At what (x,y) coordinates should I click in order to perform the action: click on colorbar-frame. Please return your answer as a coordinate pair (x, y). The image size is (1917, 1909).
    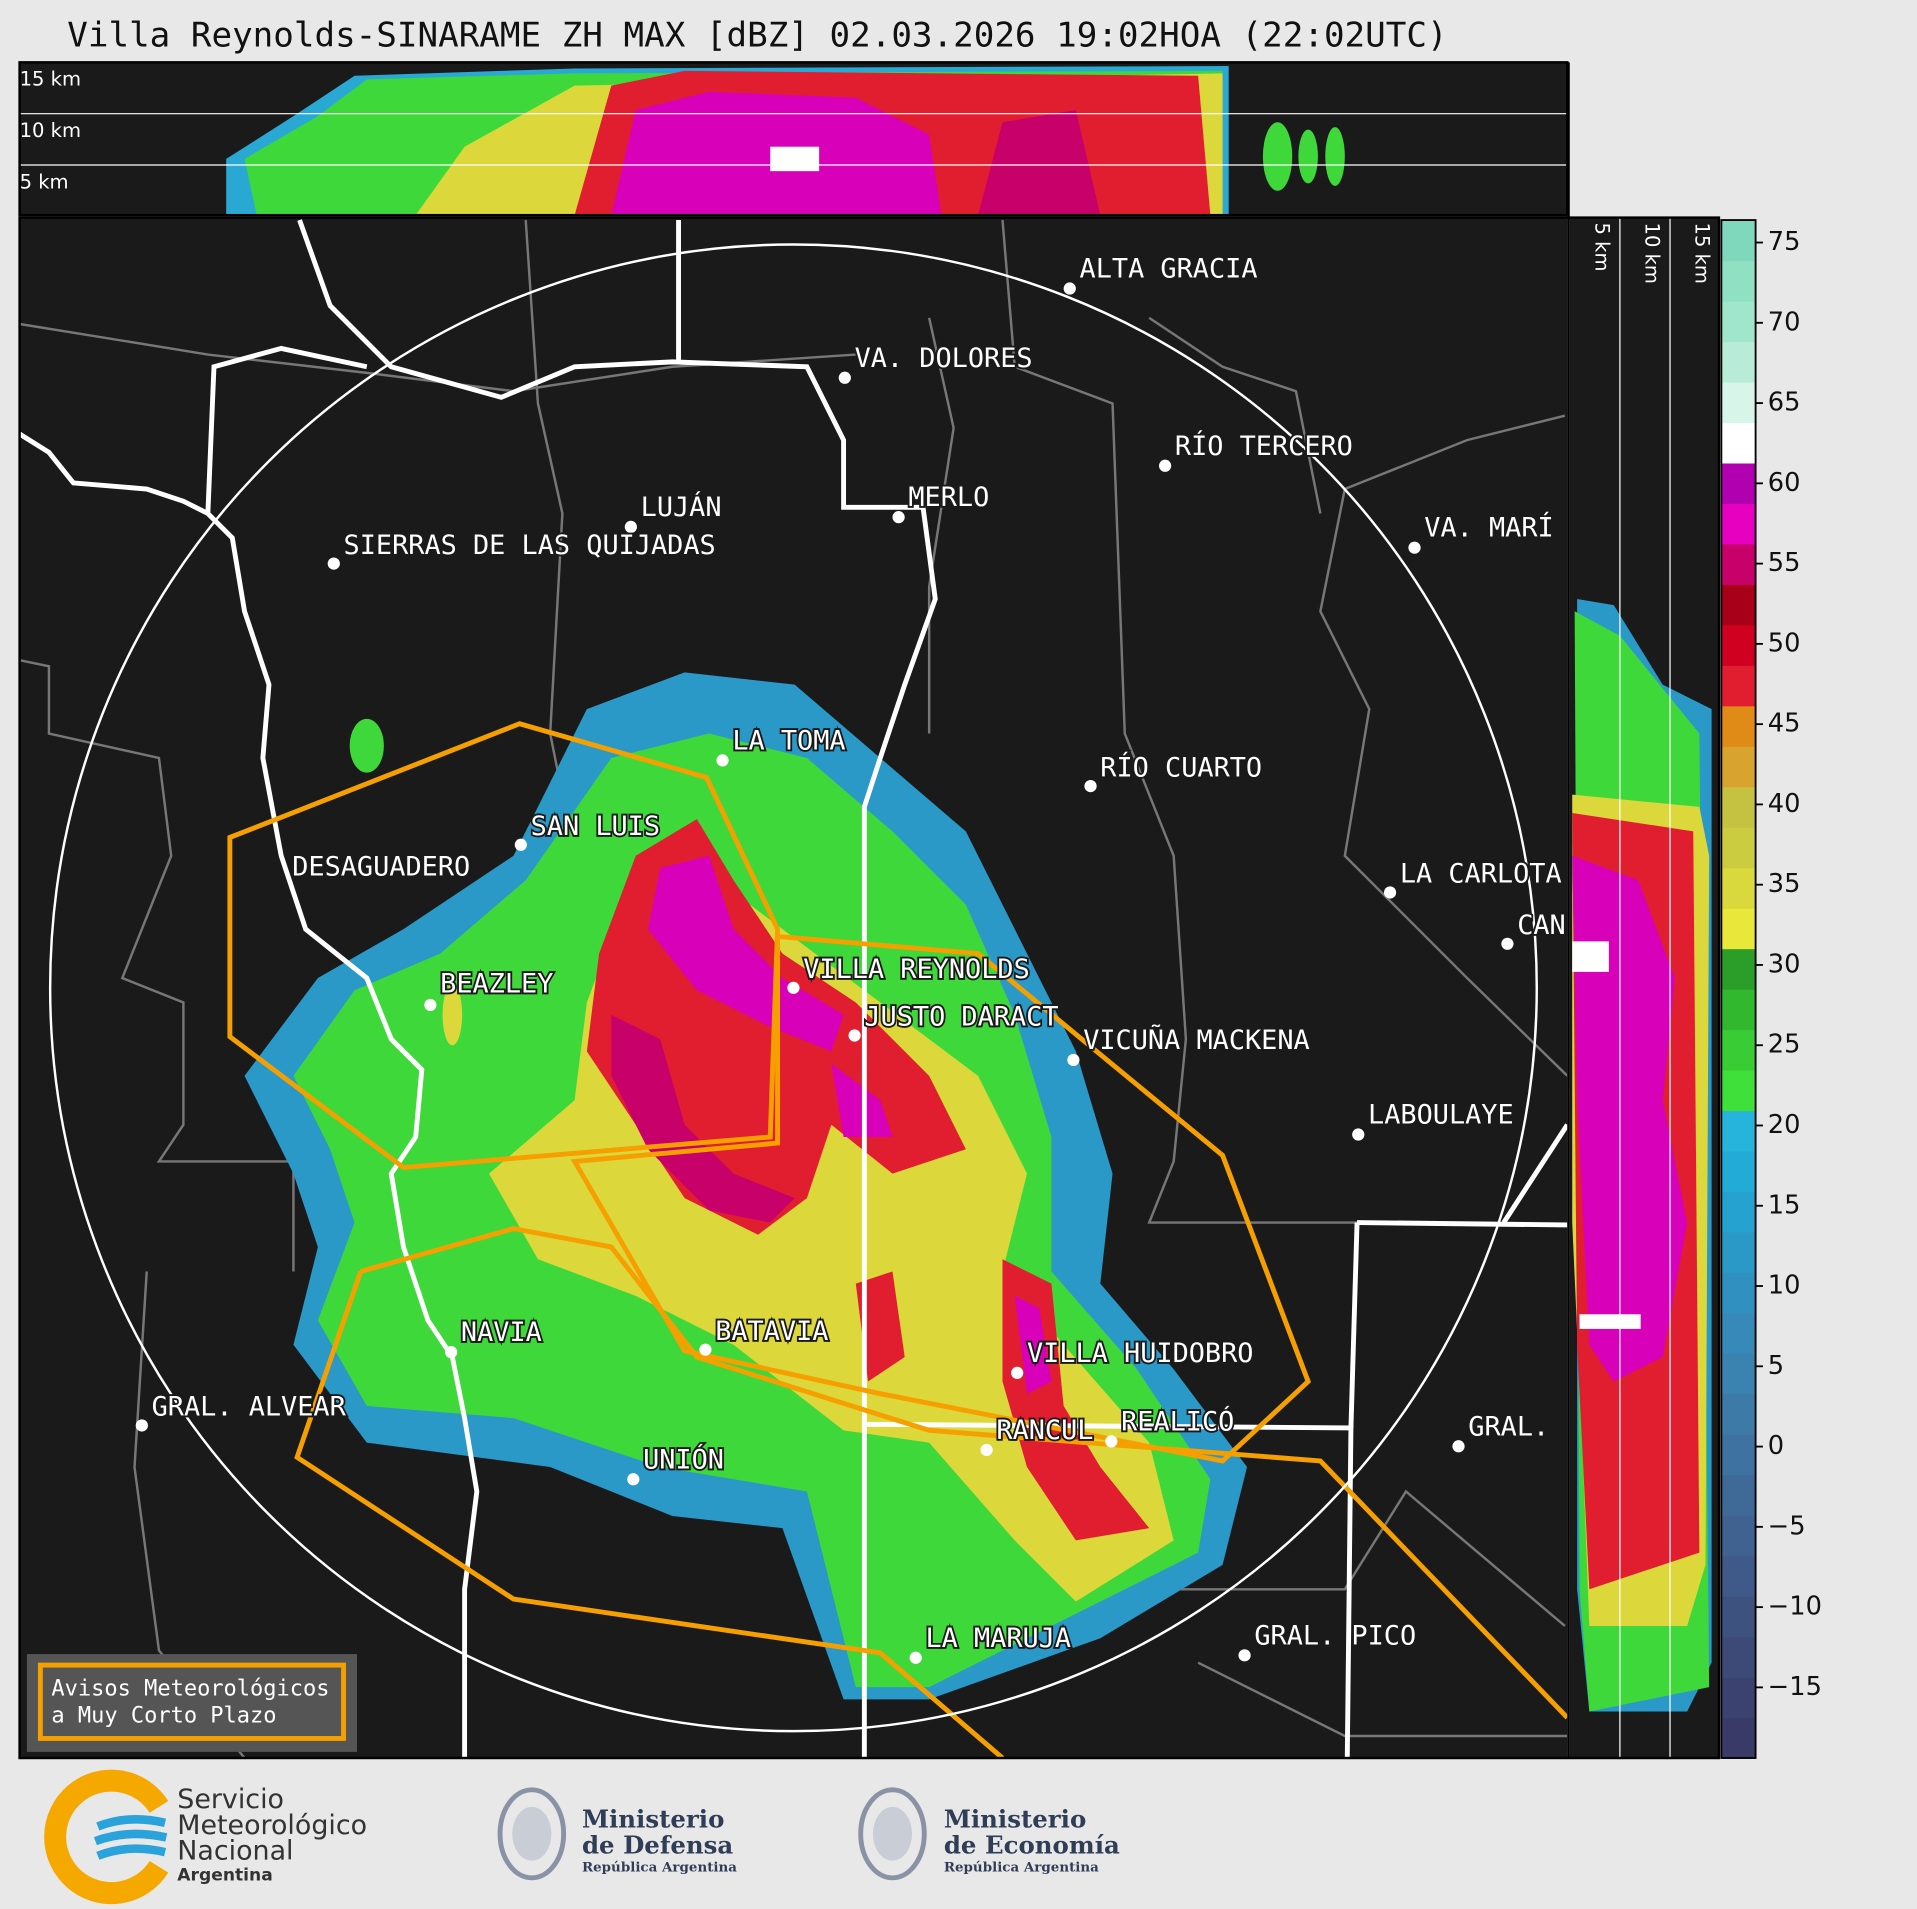
    Looking at the image, I should click on (1738, 989).